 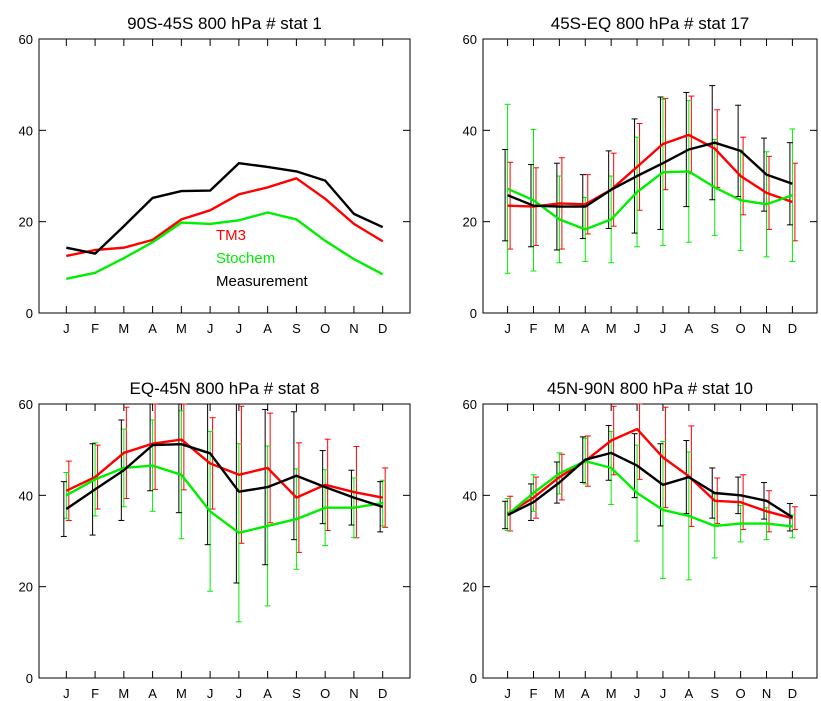 I want to click on legend-entry: Measurement, so click(x=262, y=281).